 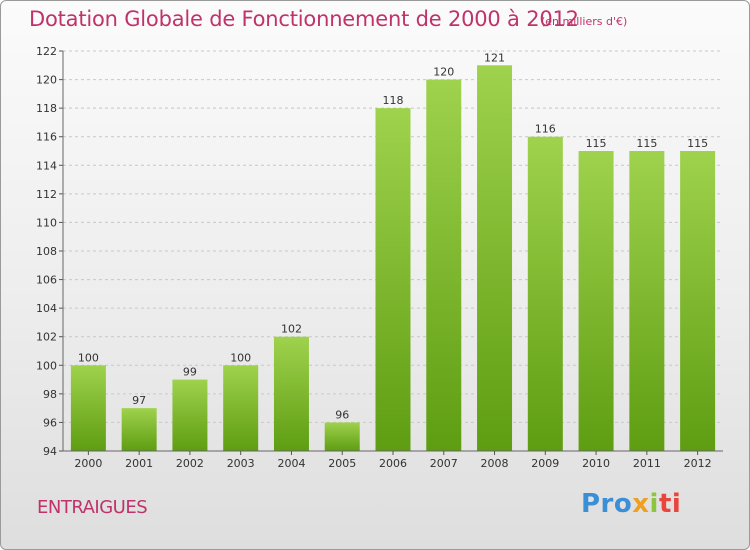 What do you see at coordinates (596, 463) in the screenshot?
I see `x-tick-label: 2010` at bounding box center [596, 463].